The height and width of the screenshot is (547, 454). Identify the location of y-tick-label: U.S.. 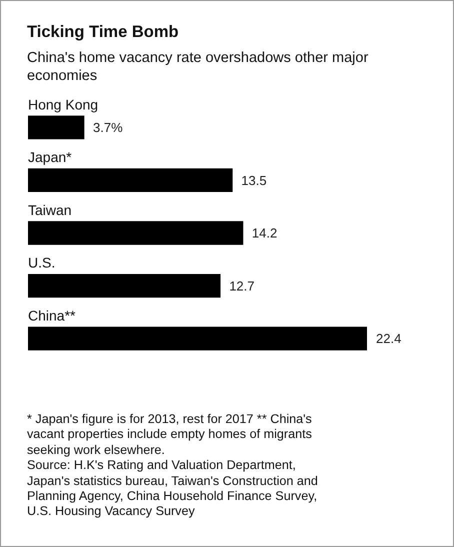
(42, 262).